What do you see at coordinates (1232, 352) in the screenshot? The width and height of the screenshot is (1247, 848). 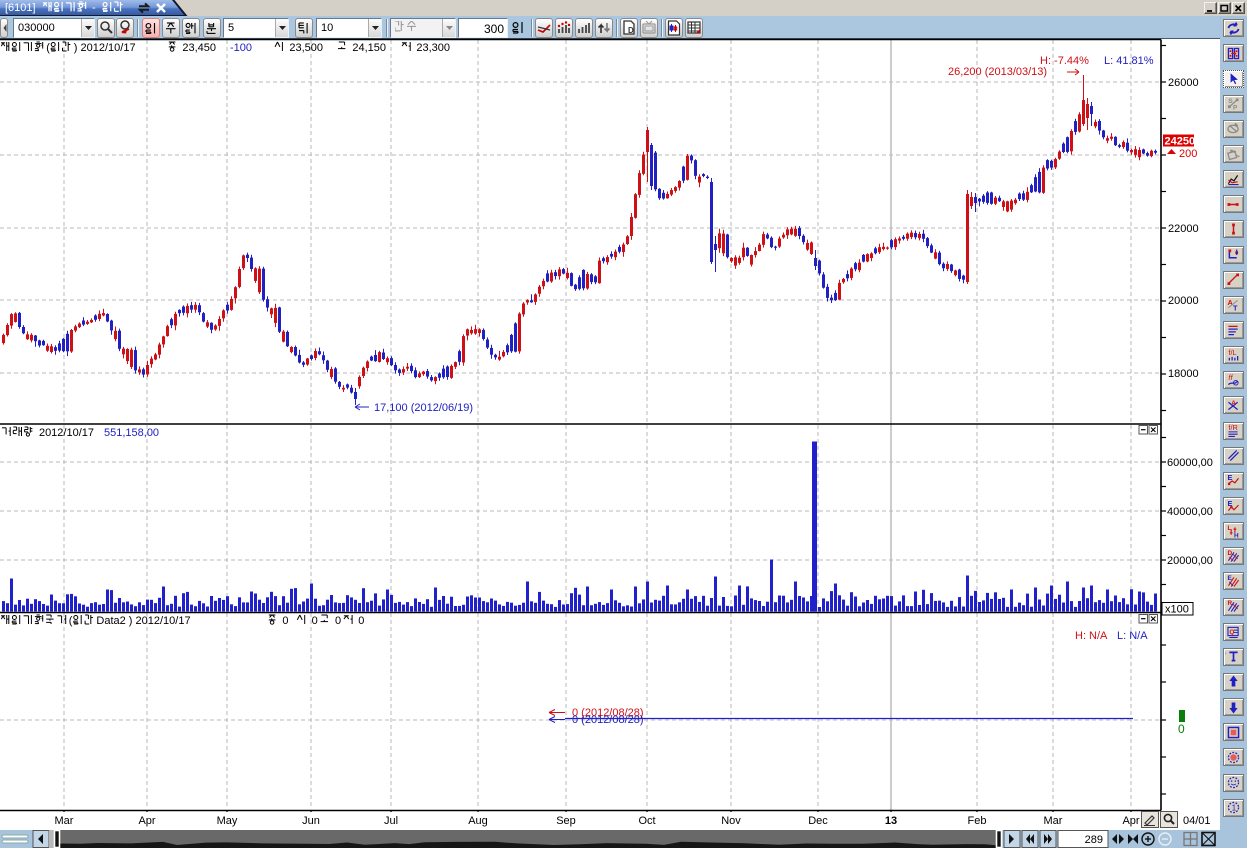 I see `svg-text: f/L` at bounding box center [1232, 352].